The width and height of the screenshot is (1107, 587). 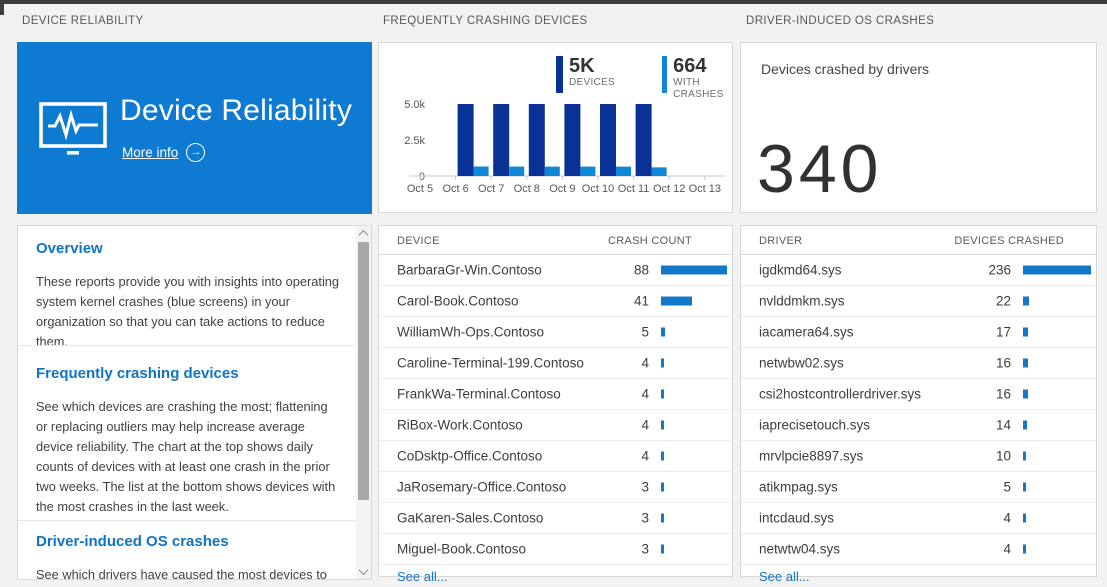 I want to click on row-name: FrankWa-Terminal.Contoso, so click(x=479, y=394).